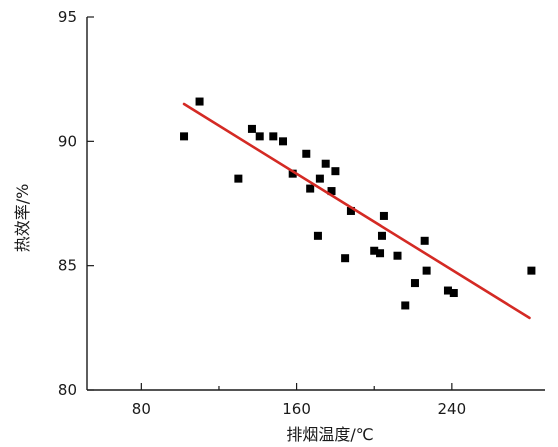  What do you see at coordinates (76, 203) in the screenshot?
I see `y-axis-ticks: 80 85 90 95` at bounding box center [76, 203].